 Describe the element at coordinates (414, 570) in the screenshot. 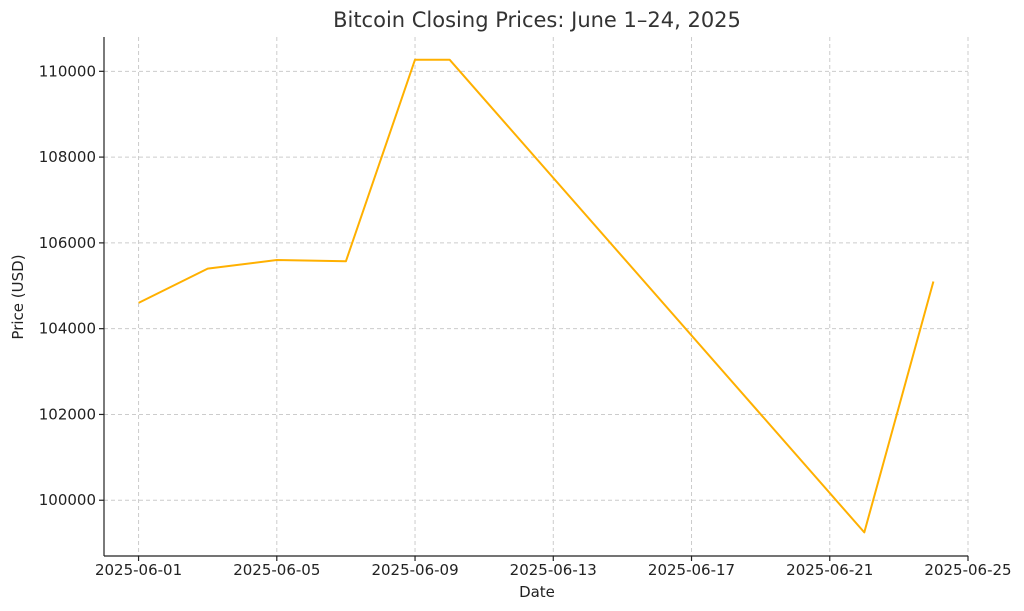

I see `x-tick-label: 2025-06-09` at that location.